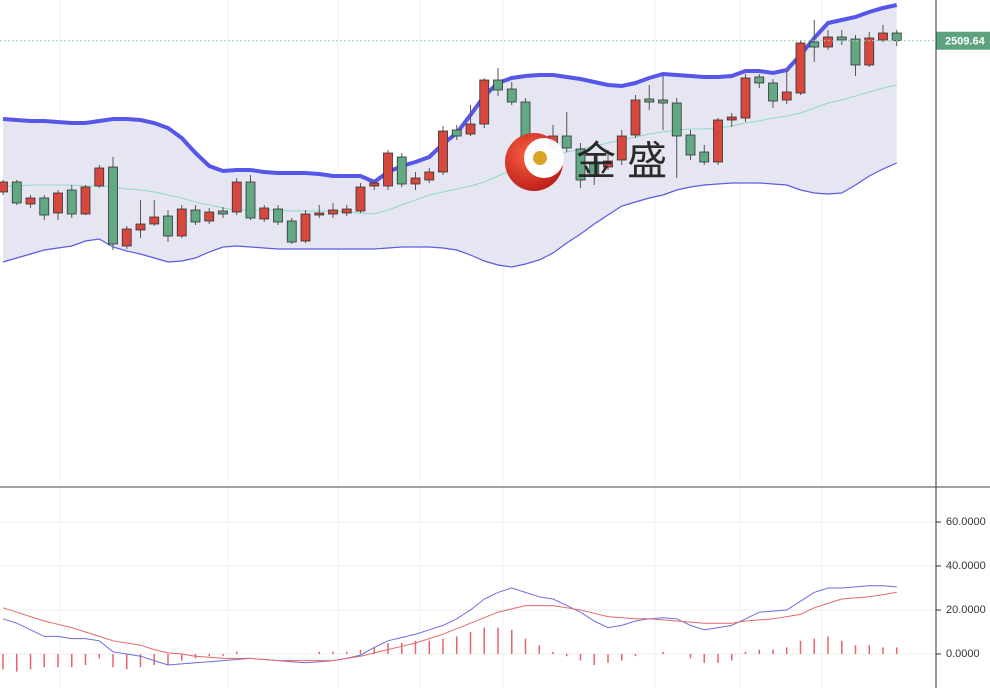  I want to click on watermark: 金 盛, so click(586, 162).